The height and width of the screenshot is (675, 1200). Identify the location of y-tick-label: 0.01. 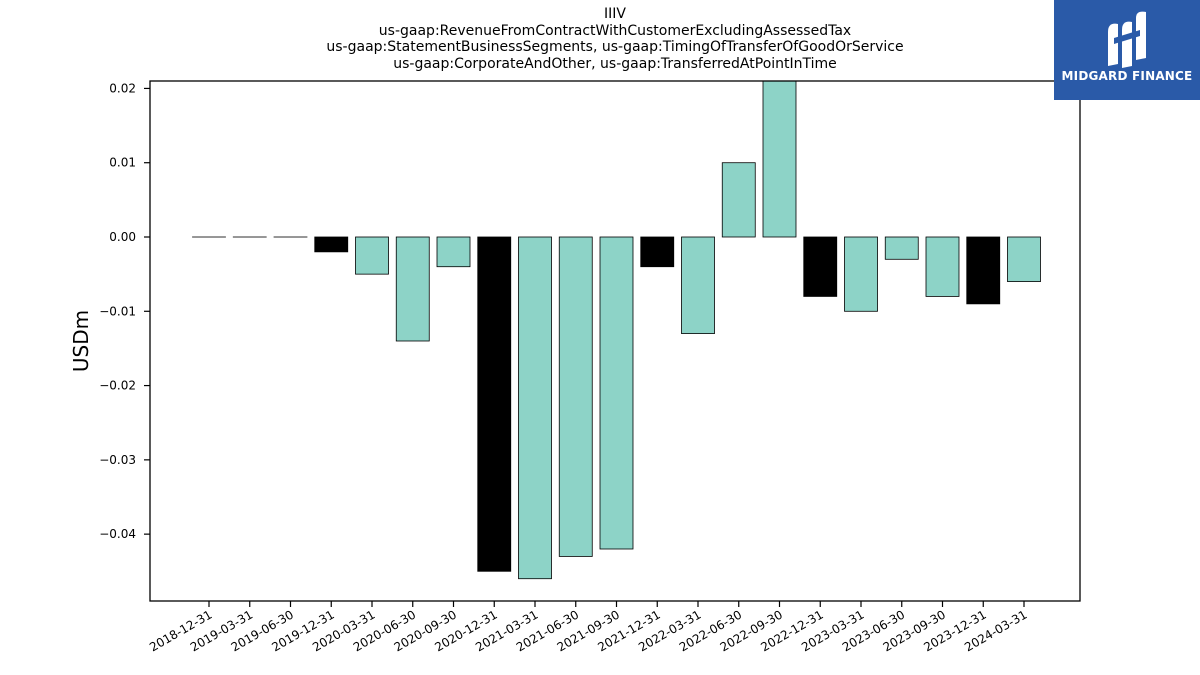
(122, 163).